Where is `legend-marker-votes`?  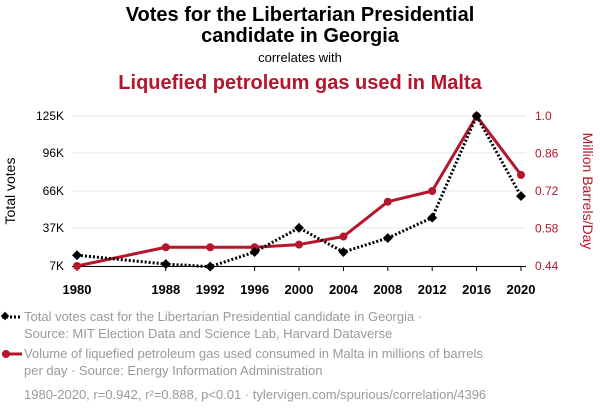
legend-marker-votes is located at coordinates (5, 316).